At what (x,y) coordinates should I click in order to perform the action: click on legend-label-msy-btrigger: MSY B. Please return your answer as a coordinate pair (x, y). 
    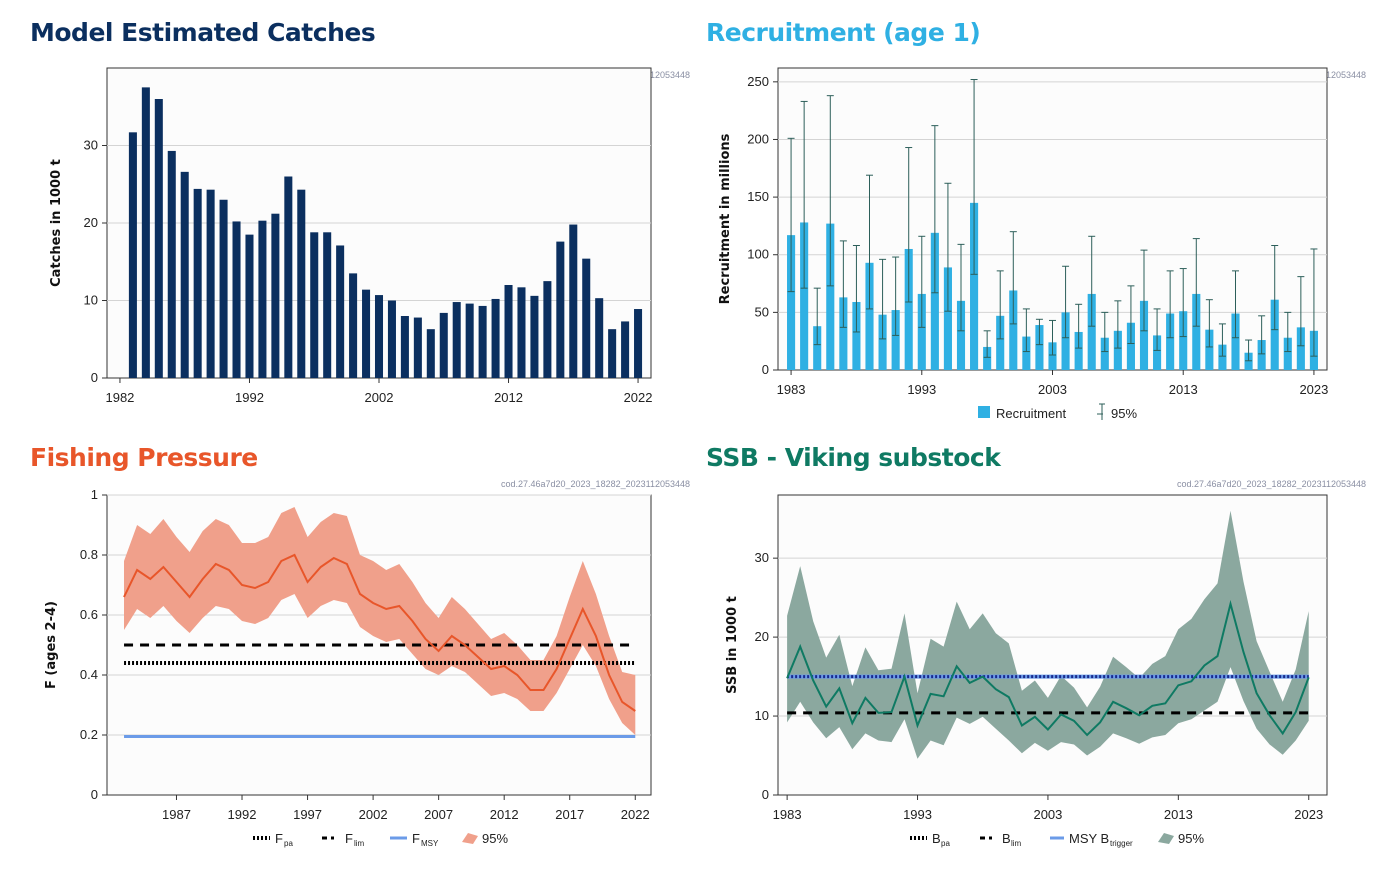
    Looking at the image, I should click on (1089, 838).